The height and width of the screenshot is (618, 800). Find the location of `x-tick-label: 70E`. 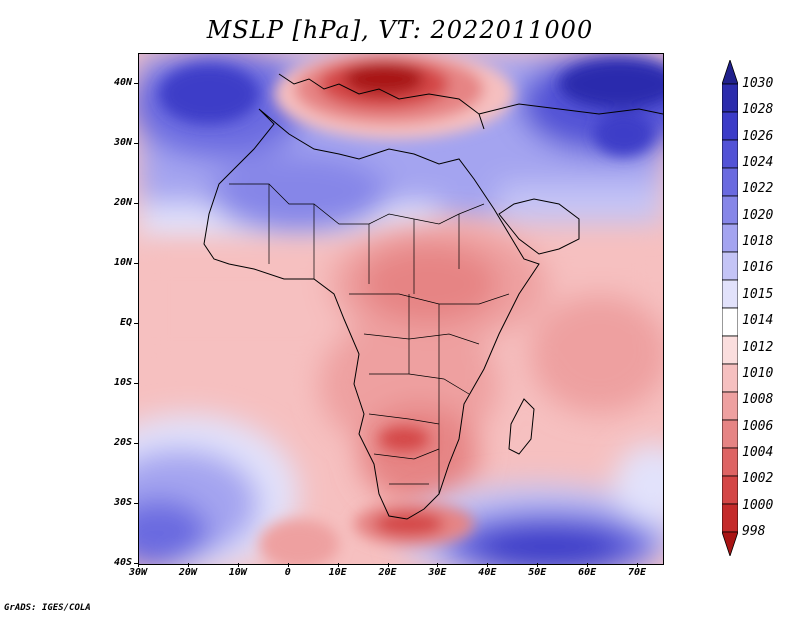

x-tick-label: 70E is located at coordinates (637, 572).